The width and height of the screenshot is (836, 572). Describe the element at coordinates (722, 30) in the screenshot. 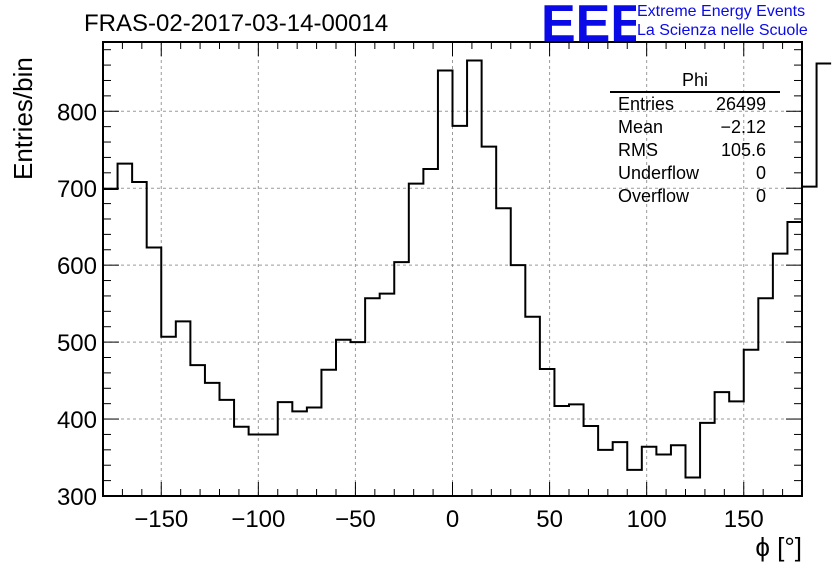

I see `logo-line2: La Scienza nelle Scuole` at that location.